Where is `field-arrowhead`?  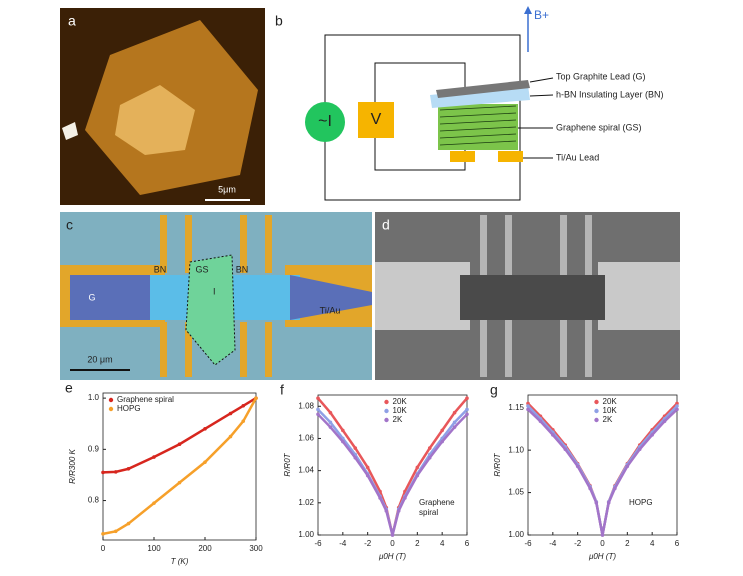 field-arrowhead is located at coordinates (528, 10).